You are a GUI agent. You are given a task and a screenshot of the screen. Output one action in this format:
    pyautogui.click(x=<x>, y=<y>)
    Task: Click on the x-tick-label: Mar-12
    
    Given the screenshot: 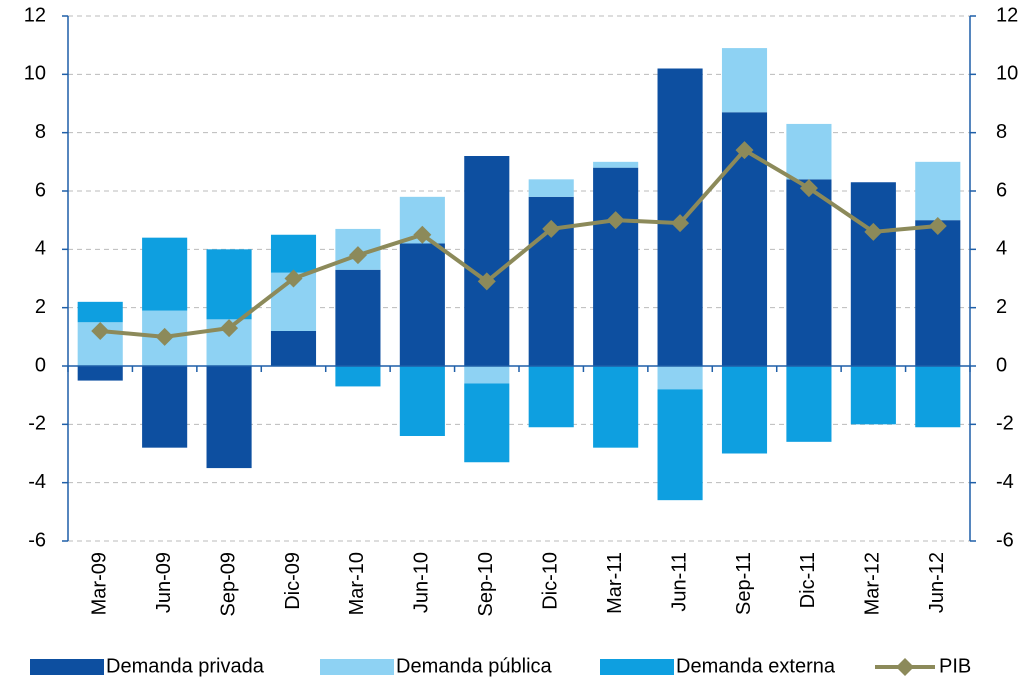 What is the action you would take?
    pyautogui.click(x=873, y=583)
    